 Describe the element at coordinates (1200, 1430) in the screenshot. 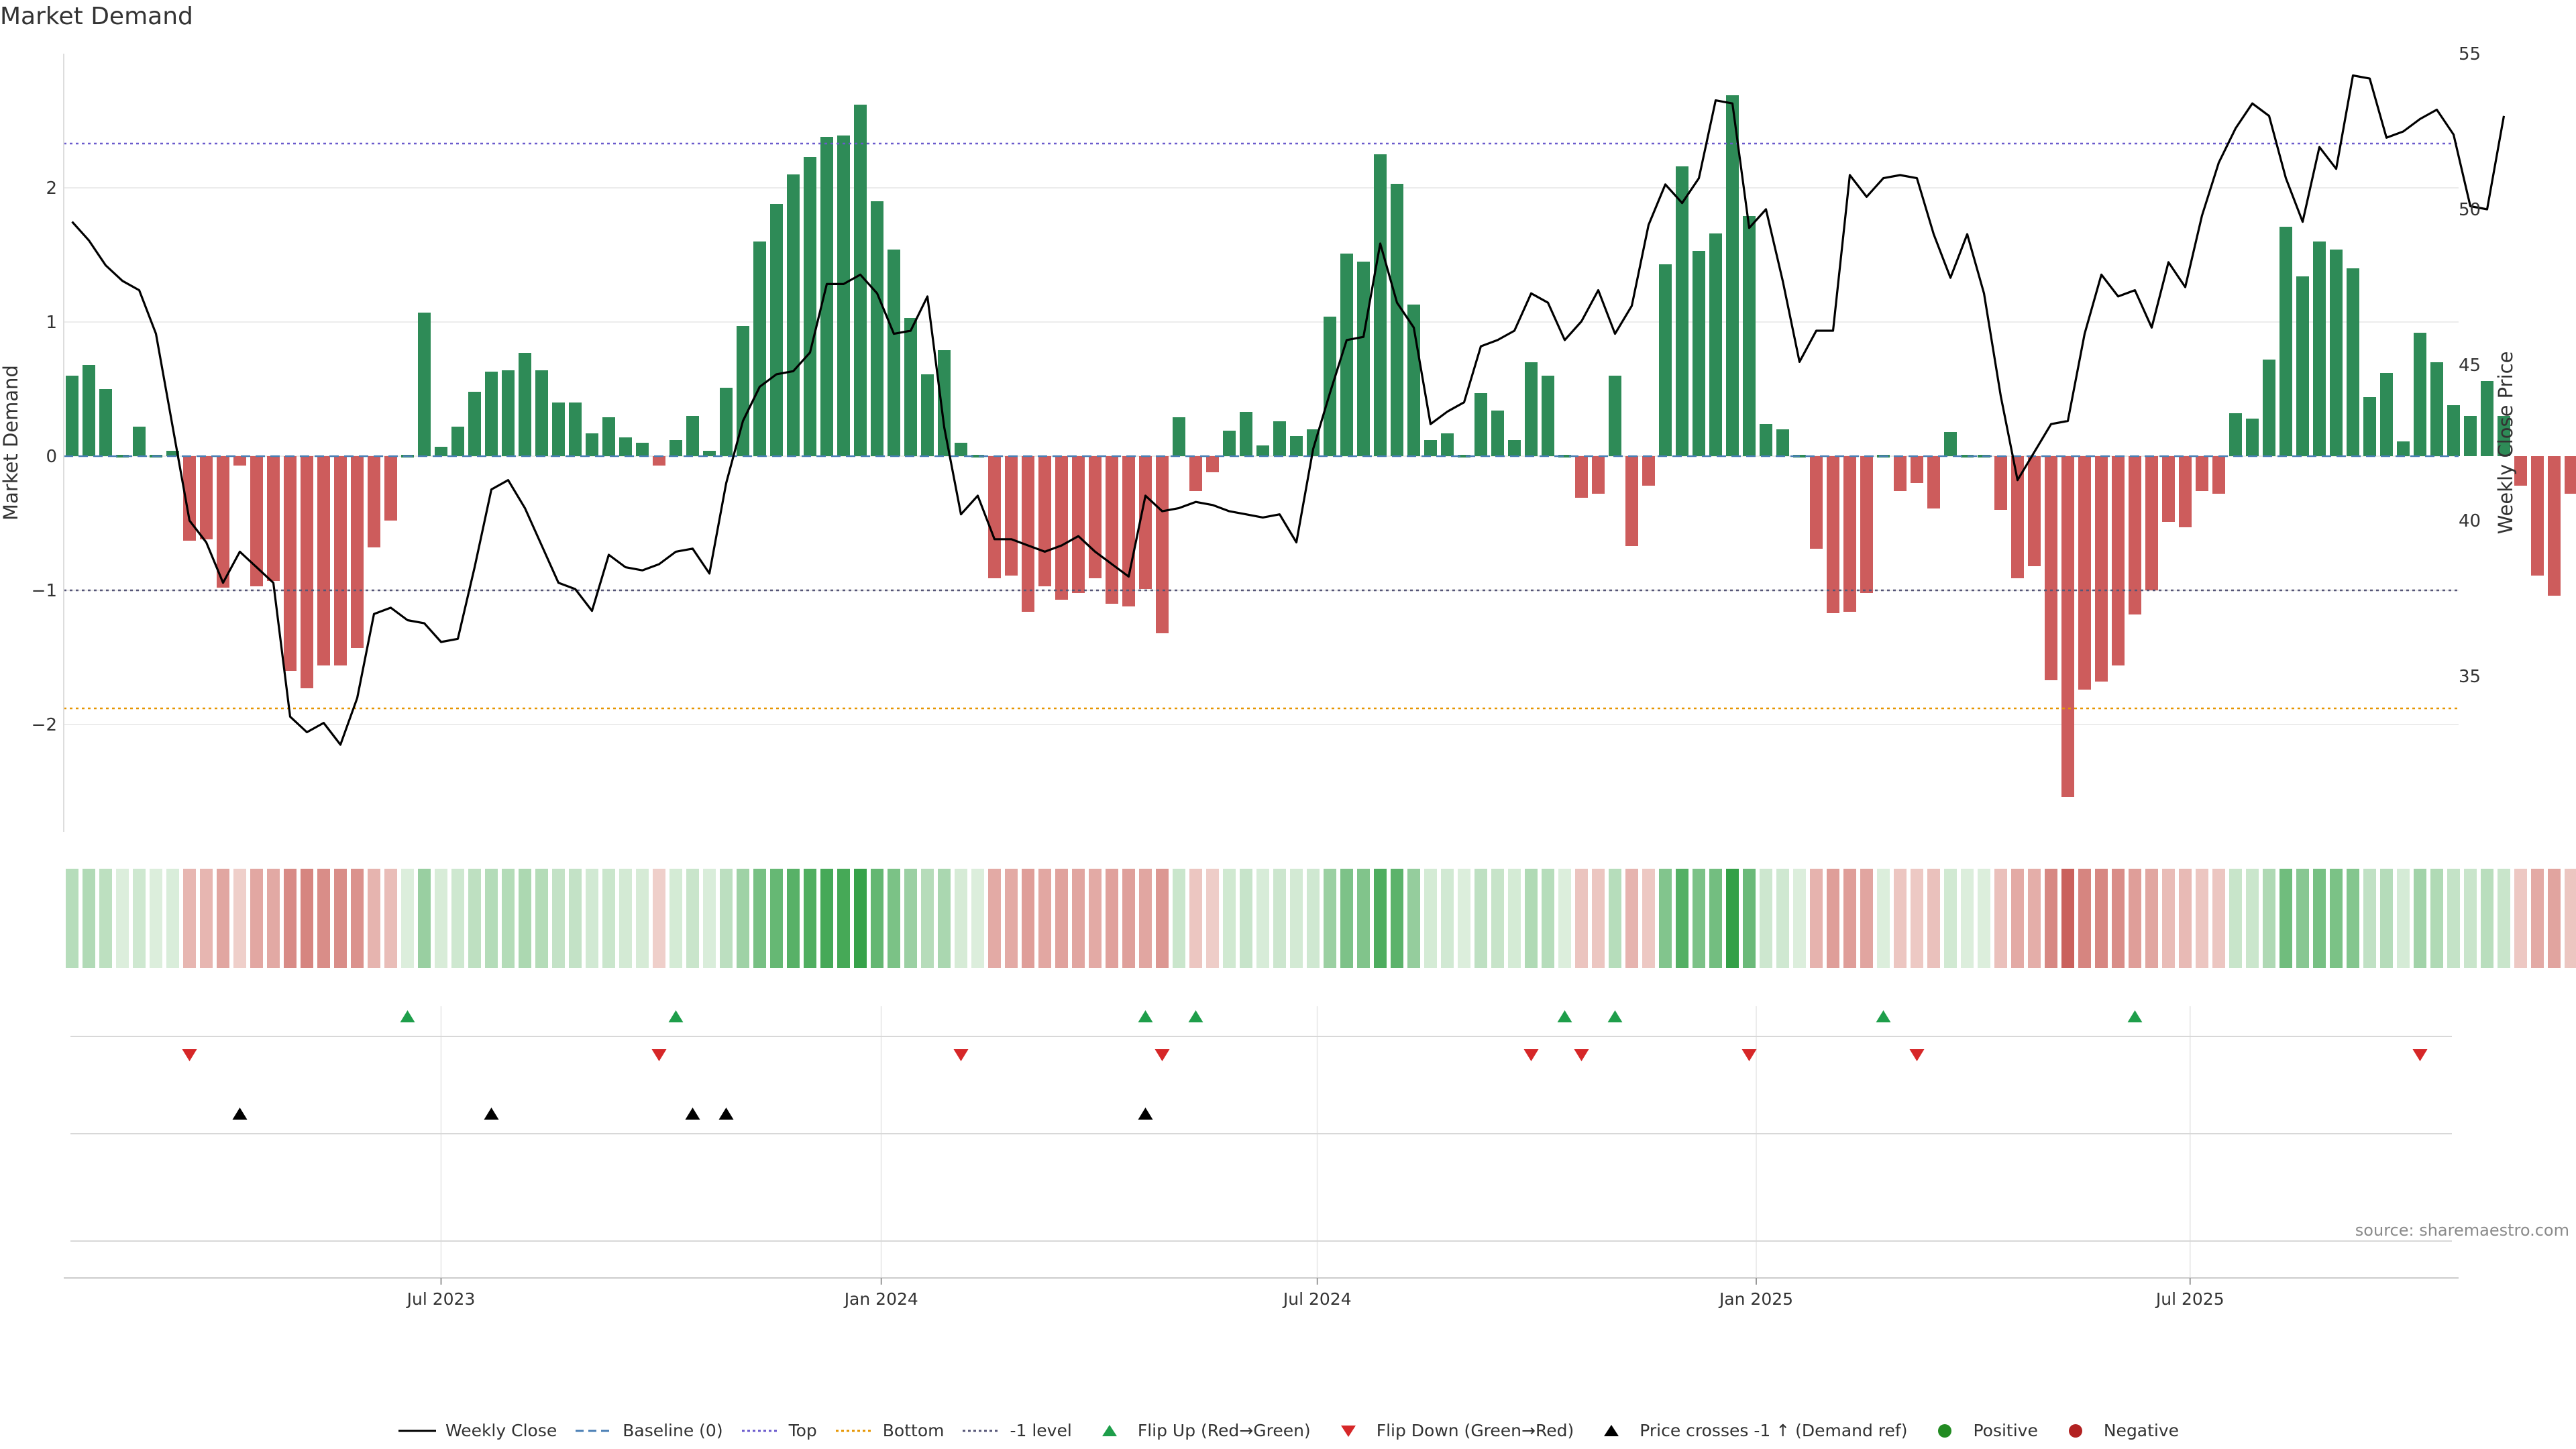

I see `legend-item: Flip Up (Red→Green)` at that location.